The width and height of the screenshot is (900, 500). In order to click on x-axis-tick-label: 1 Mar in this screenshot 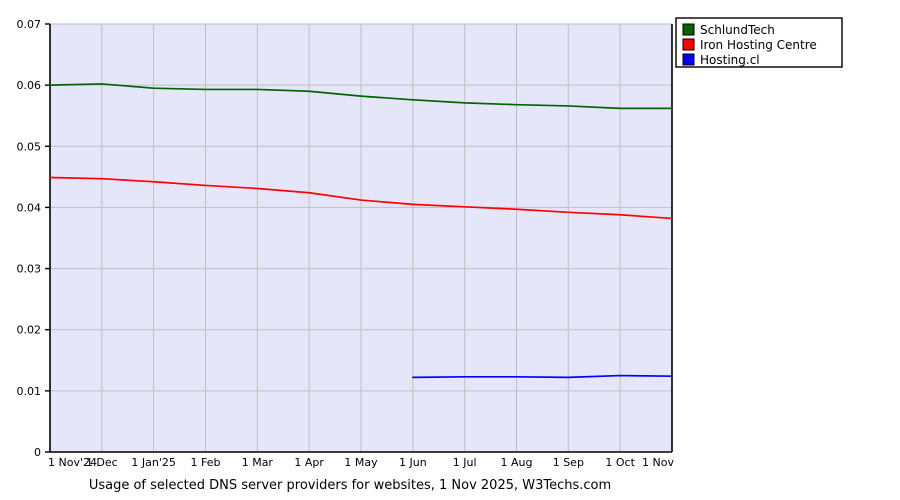, I will do `click(258, 462)`.